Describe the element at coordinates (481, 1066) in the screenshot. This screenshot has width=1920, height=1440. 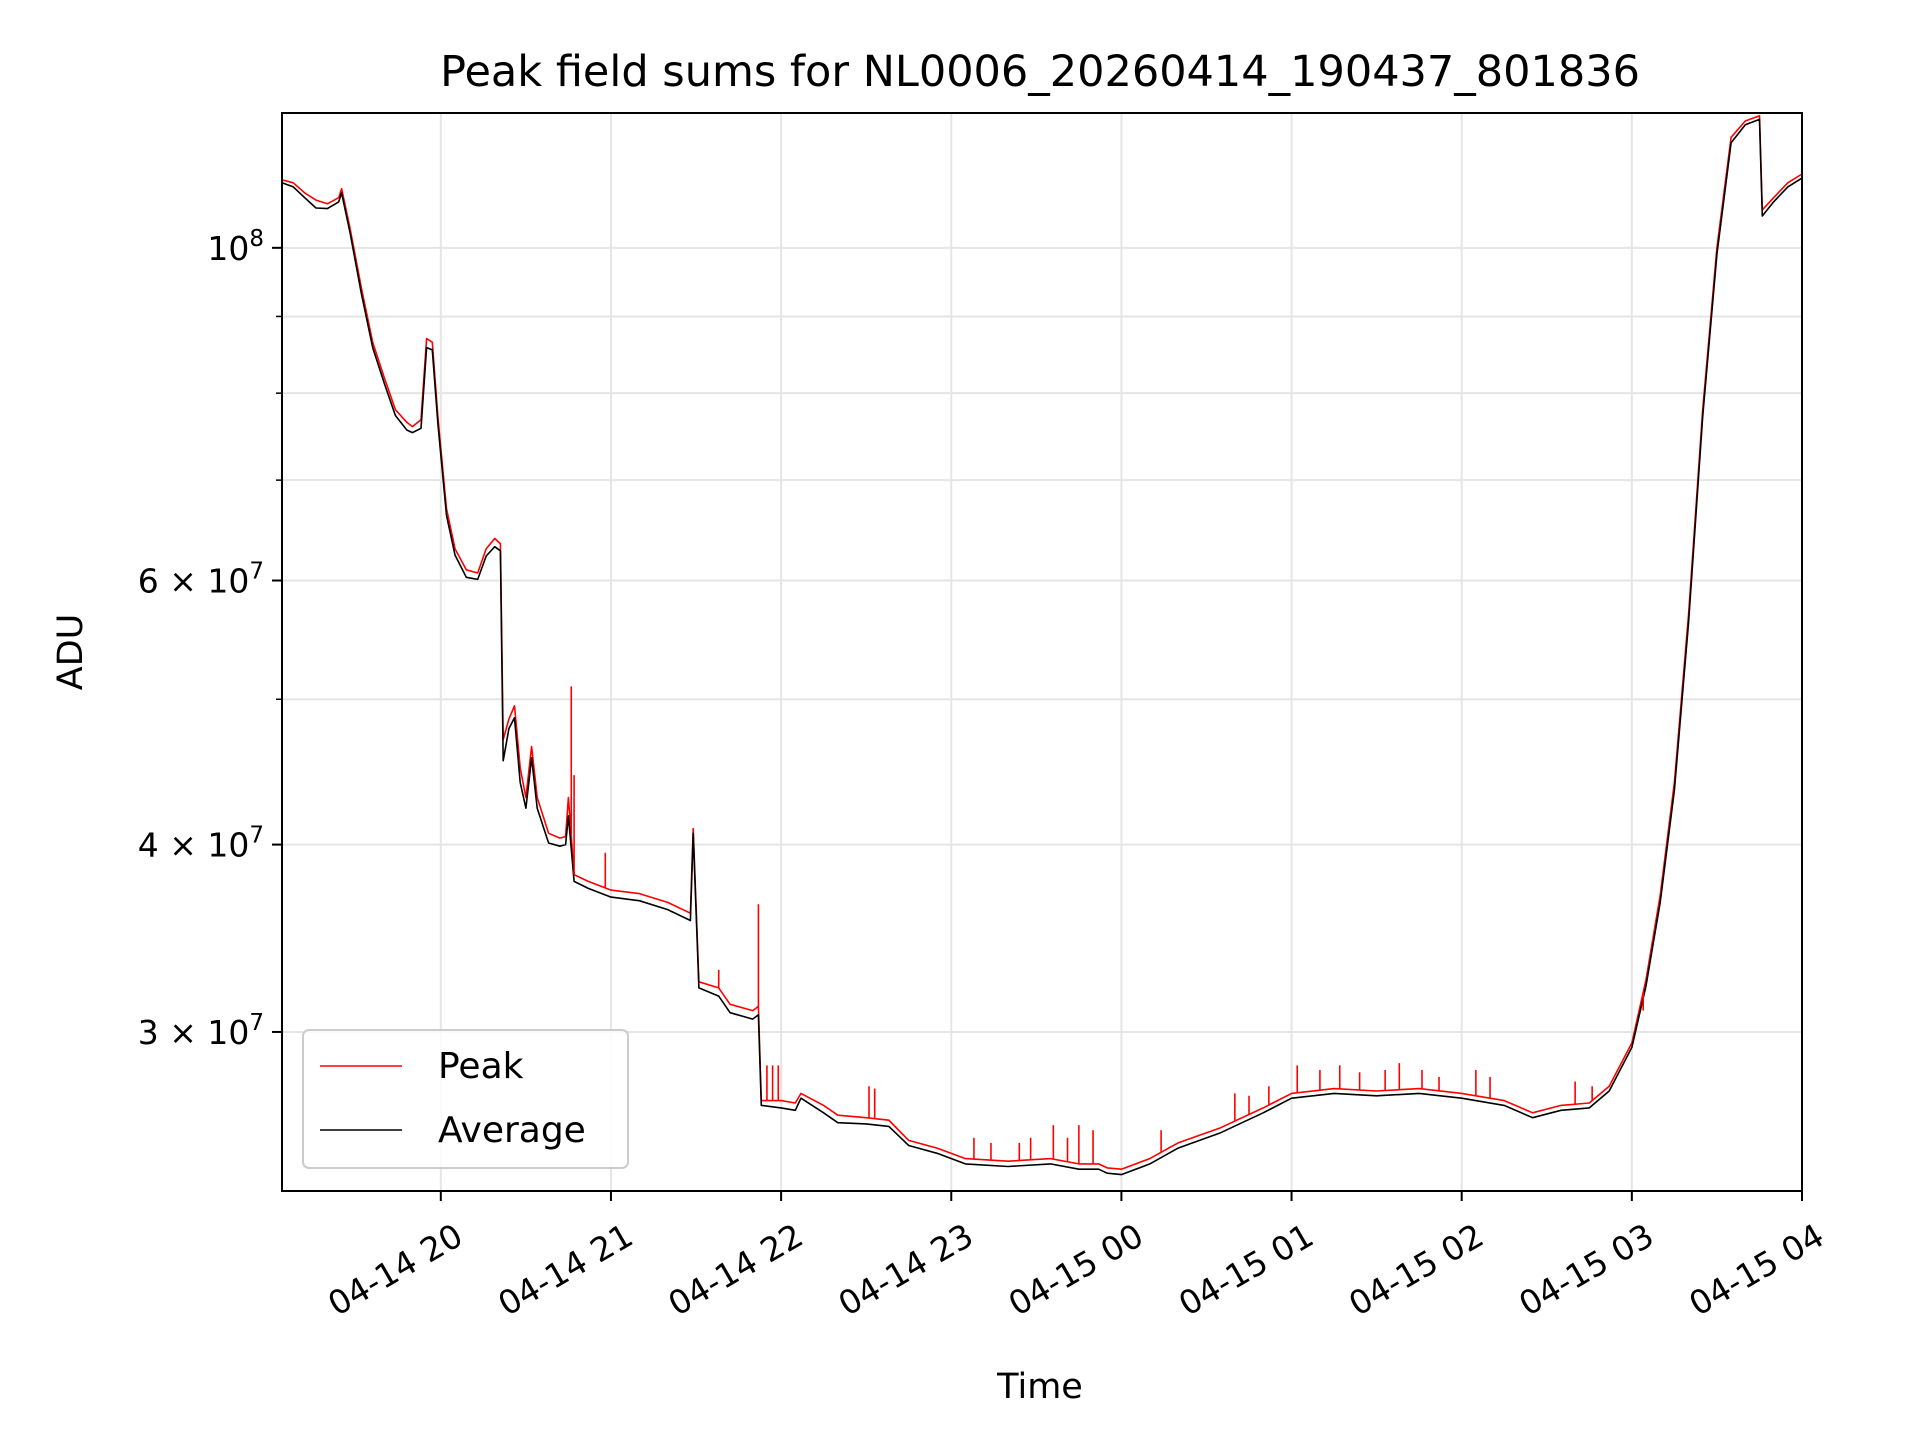
I see `legend-label-peak: Peak` at that location.